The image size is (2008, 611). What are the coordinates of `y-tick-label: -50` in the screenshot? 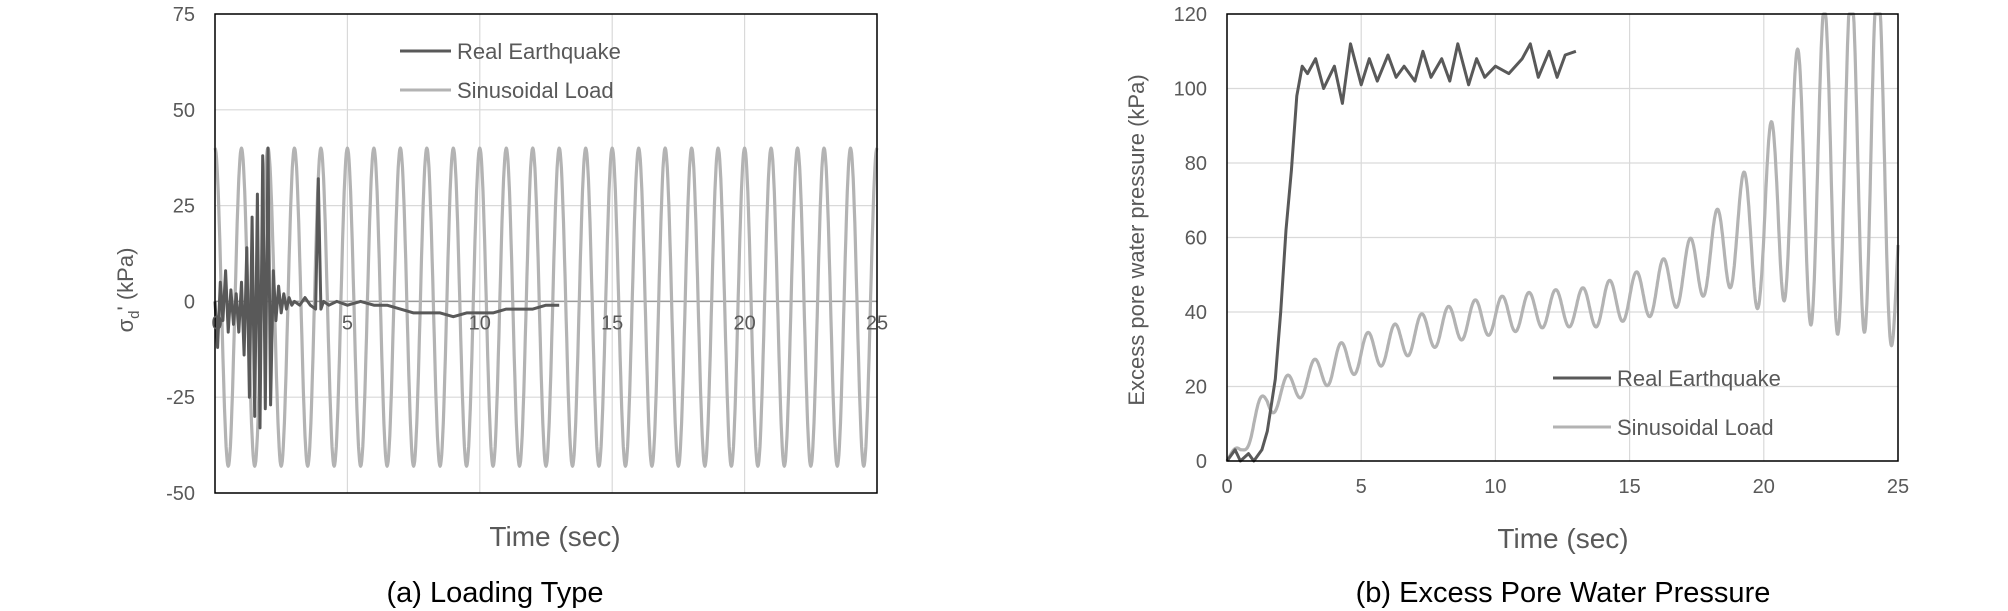 It's located at (180, 494).